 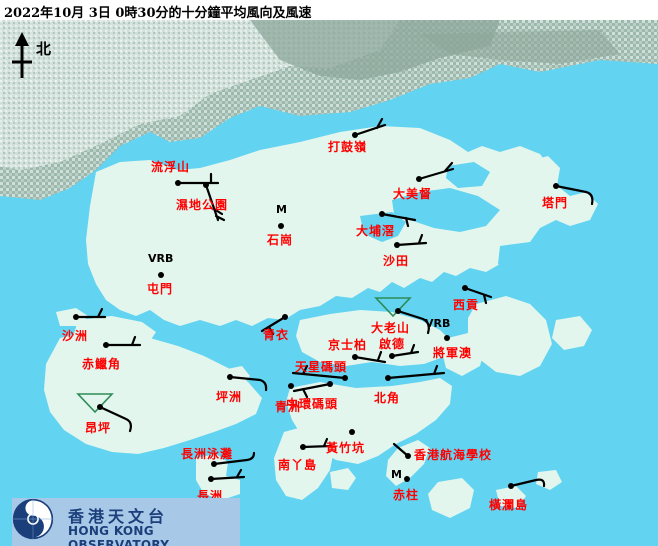 What do you see at coordinates (396, 261) in the screenshot?
I see `station-label: 沙田` at bounding box center [396, 261].